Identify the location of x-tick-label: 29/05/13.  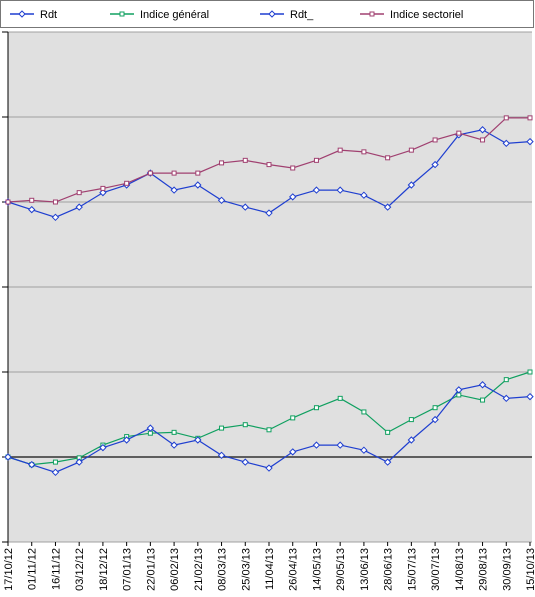
(341, 569).